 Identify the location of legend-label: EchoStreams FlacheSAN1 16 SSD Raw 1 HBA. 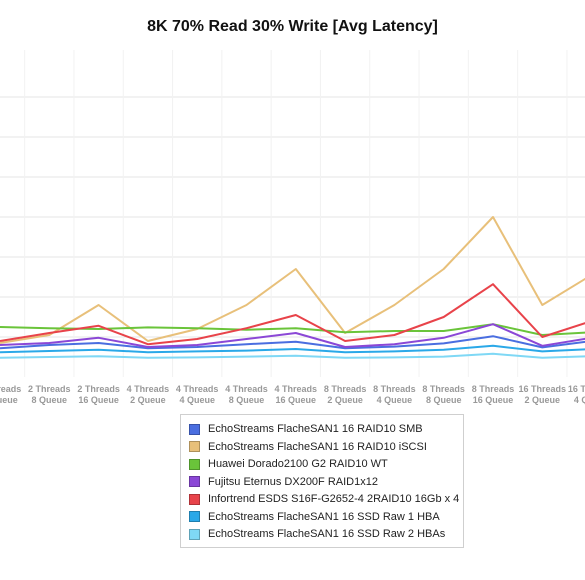
(324, 516).